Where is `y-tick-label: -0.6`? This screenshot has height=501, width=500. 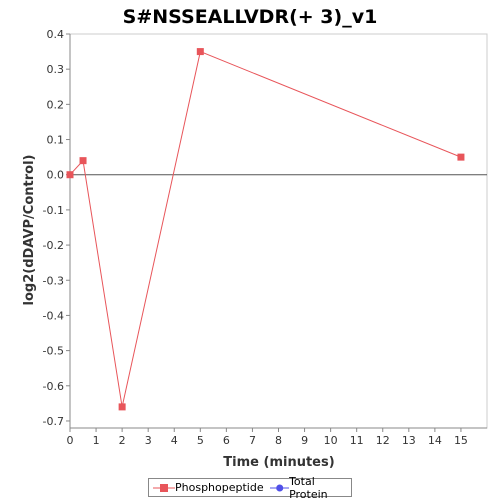
y-tick-label: -0.6 is located at coordinates (53, 386).